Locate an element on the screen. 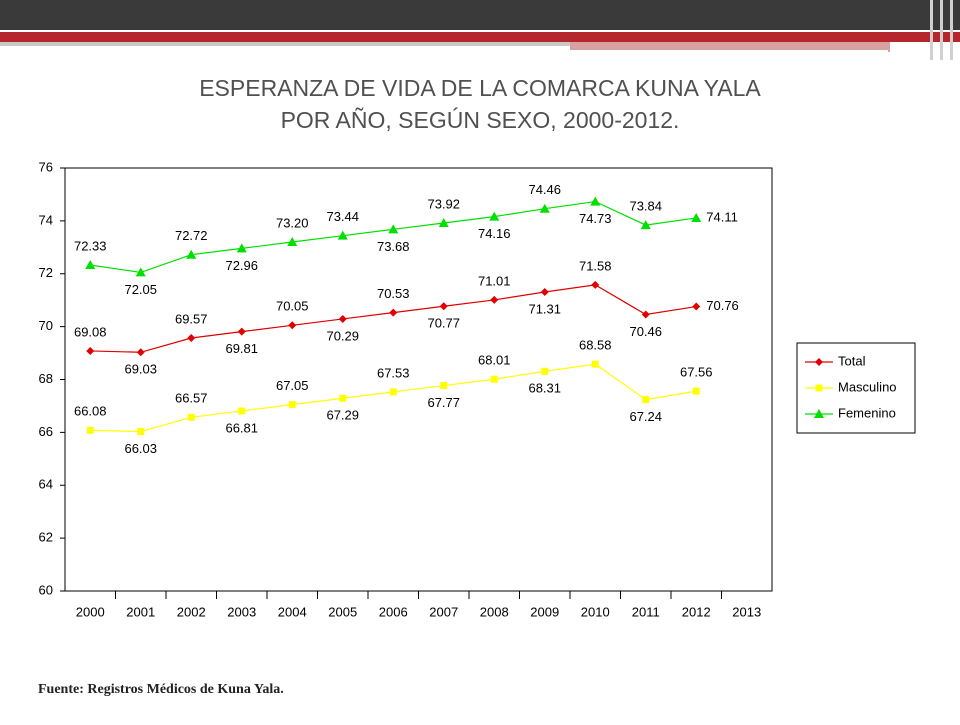 The image size is (960, 725). data-label: 67.29 is located at coordinates (342, 415).